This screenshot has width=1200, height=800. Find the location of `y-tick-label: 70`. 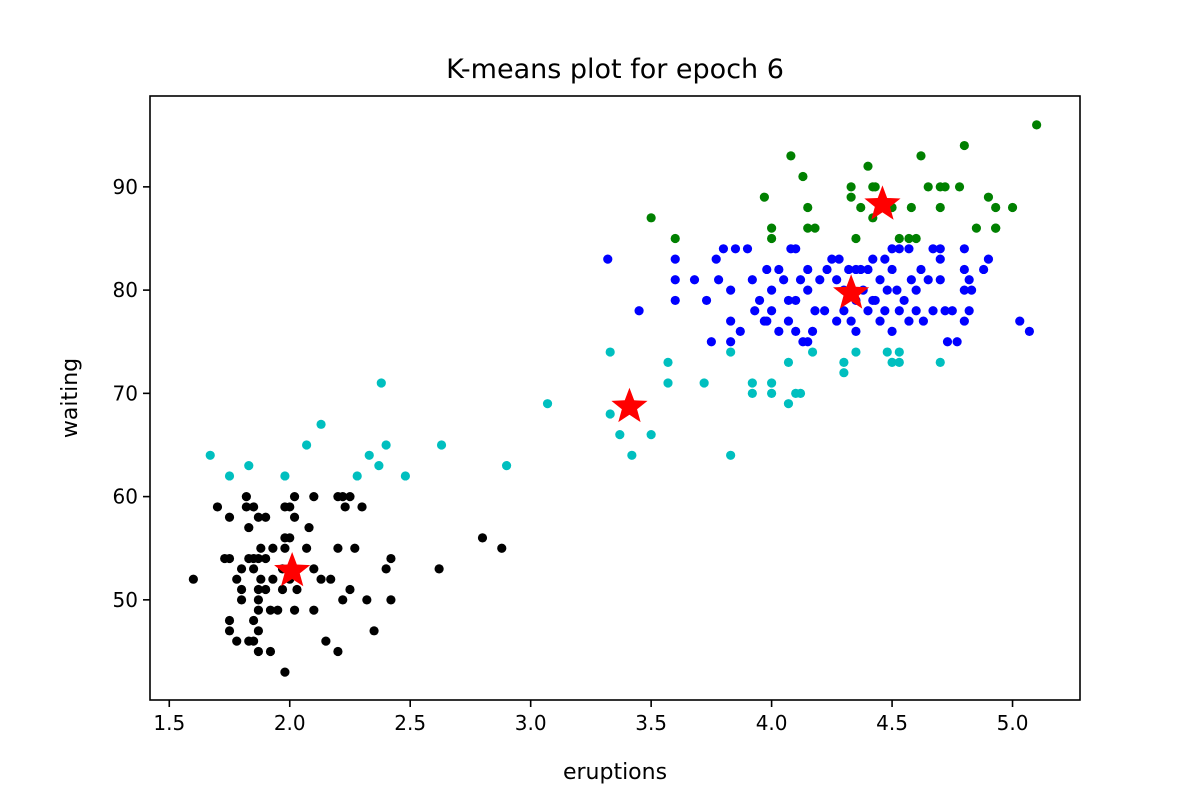

y-tick-label: 70 is located at coordinates (125, 393).